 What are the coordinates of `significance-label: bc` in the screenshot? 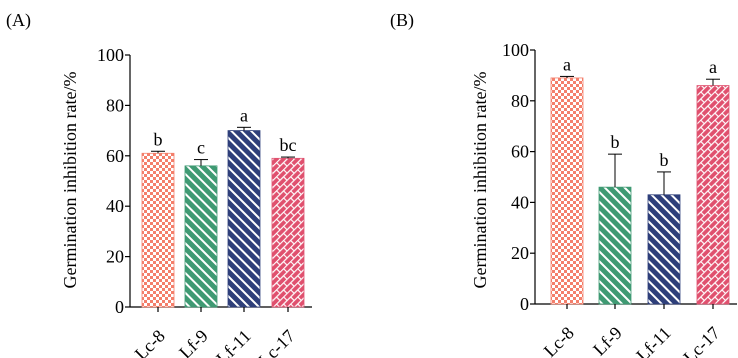 It's located at (288, 145).